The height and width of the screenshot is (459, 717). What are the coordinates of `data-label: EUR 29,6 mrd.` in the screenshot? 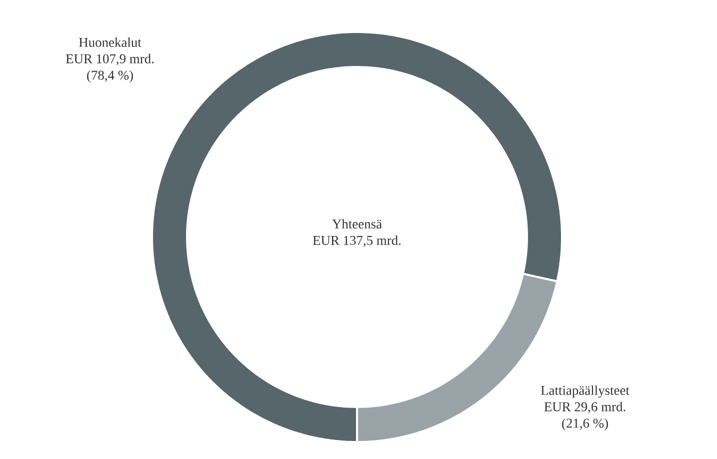 It's located at (585, 408).